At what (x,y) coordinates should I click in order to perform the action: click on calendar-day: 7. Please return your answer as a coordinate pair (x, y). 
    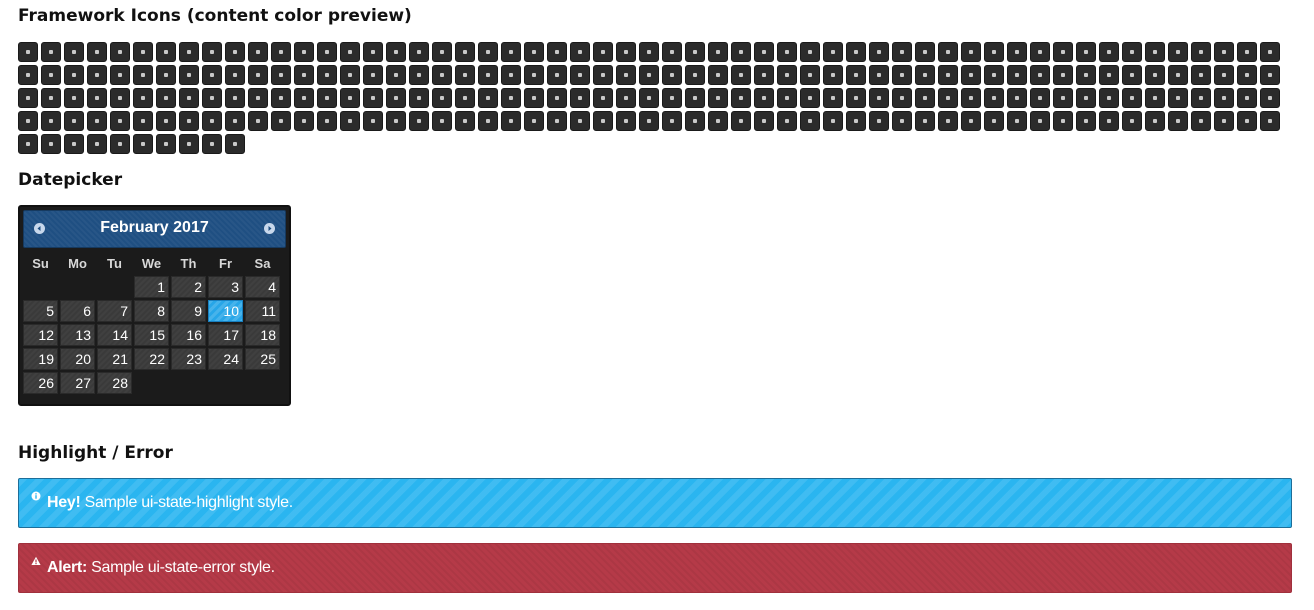
    Looking at the image, I should click on (114, 311).